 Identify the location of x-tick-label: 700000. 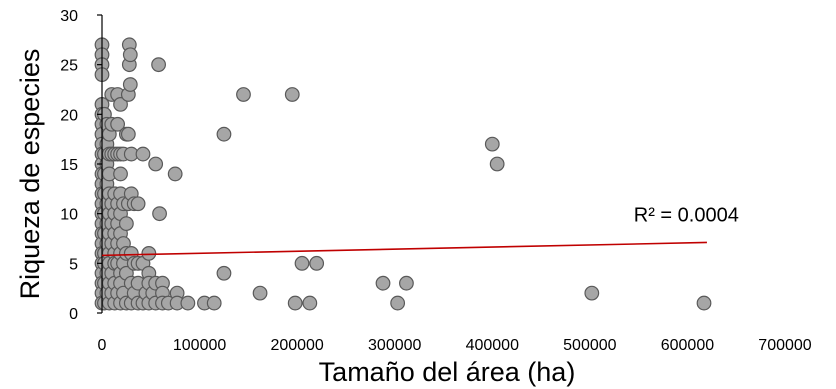
(784, 345).